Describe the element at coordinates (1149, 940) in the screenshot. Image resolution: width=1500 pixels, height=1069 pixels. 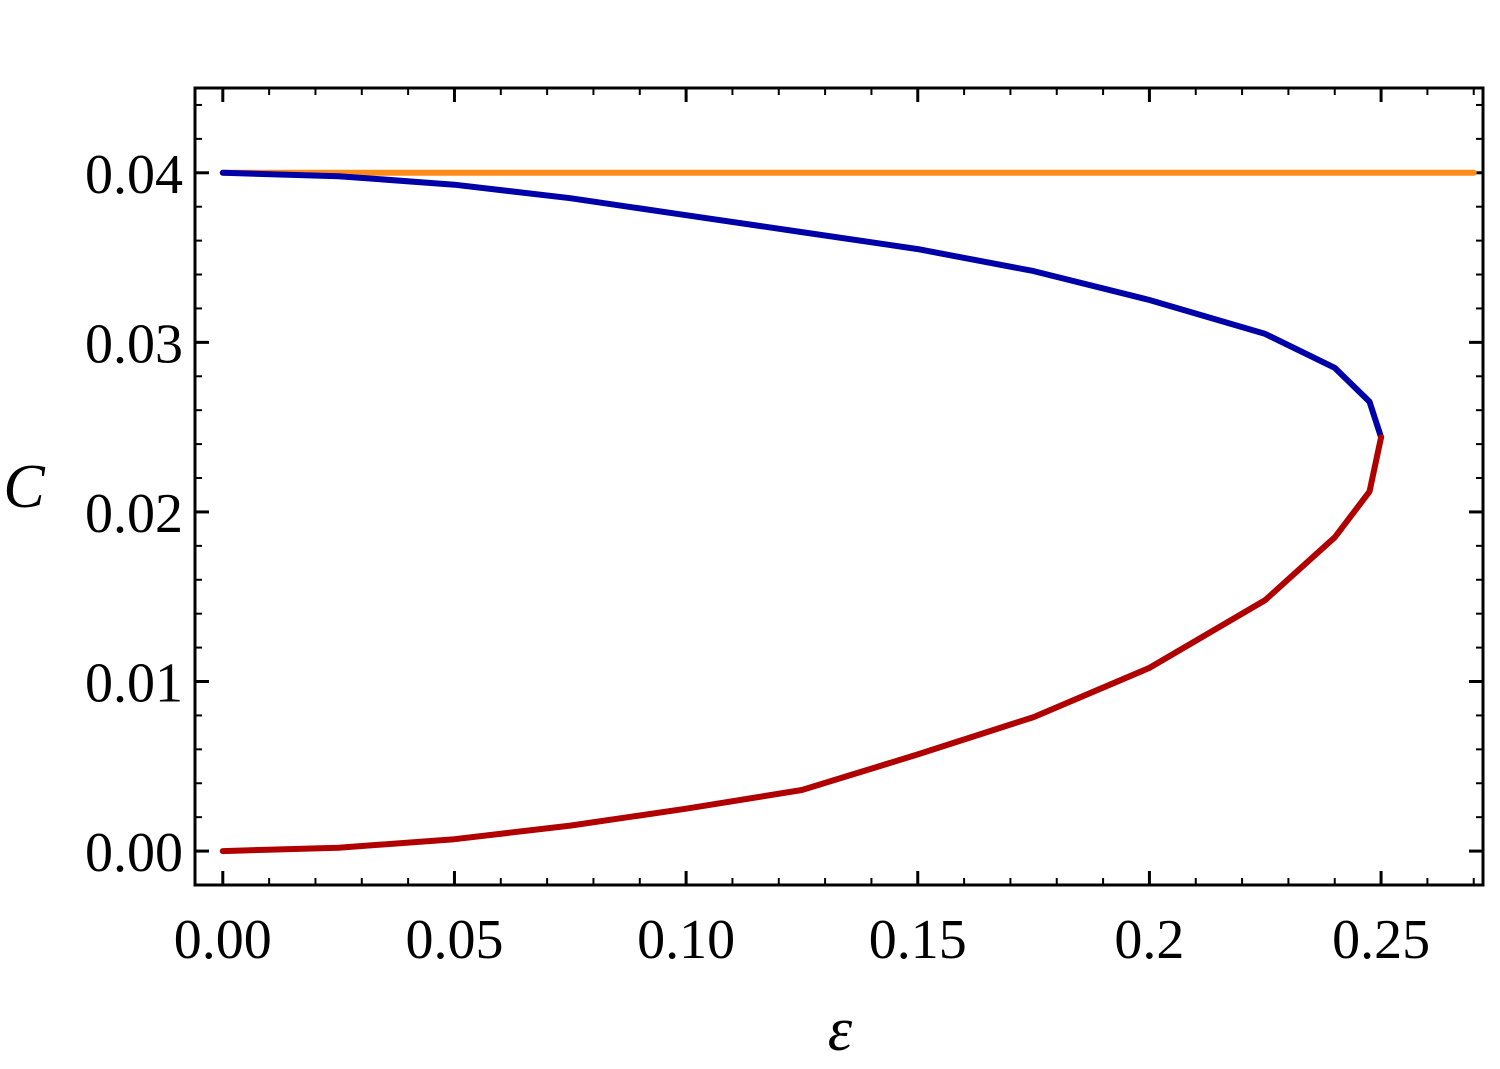
I see `x-tick-label-4: 0.2` at that location.